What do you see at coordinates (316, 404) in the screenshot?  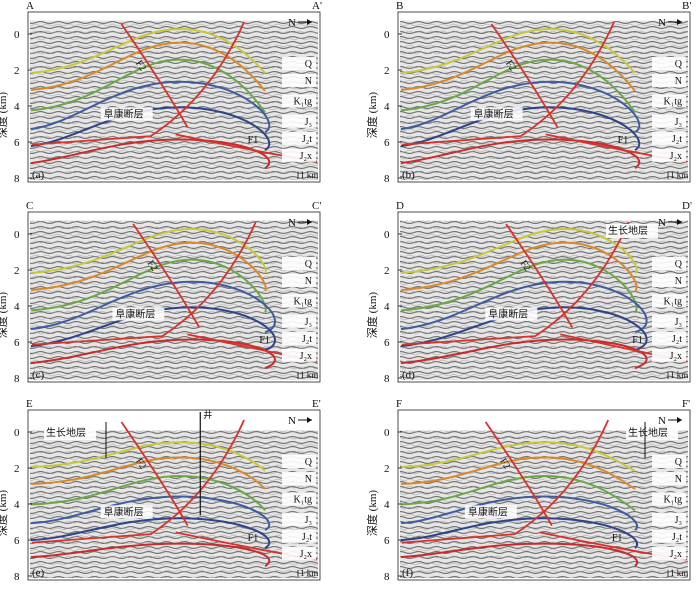 I see `section-end-label: E'` at bounding box center [316, 404].